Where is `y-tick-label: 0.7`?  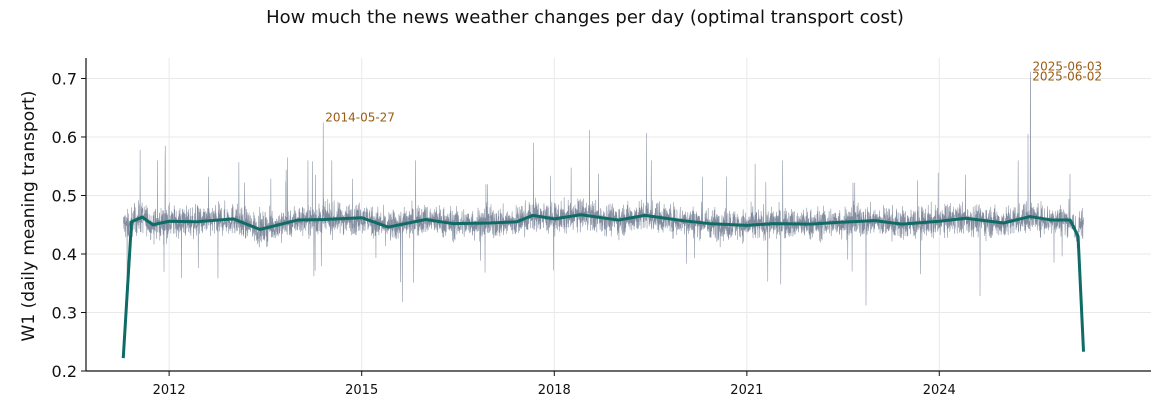 y-tick-label: 0.7 is located at coordinates (64, 78).